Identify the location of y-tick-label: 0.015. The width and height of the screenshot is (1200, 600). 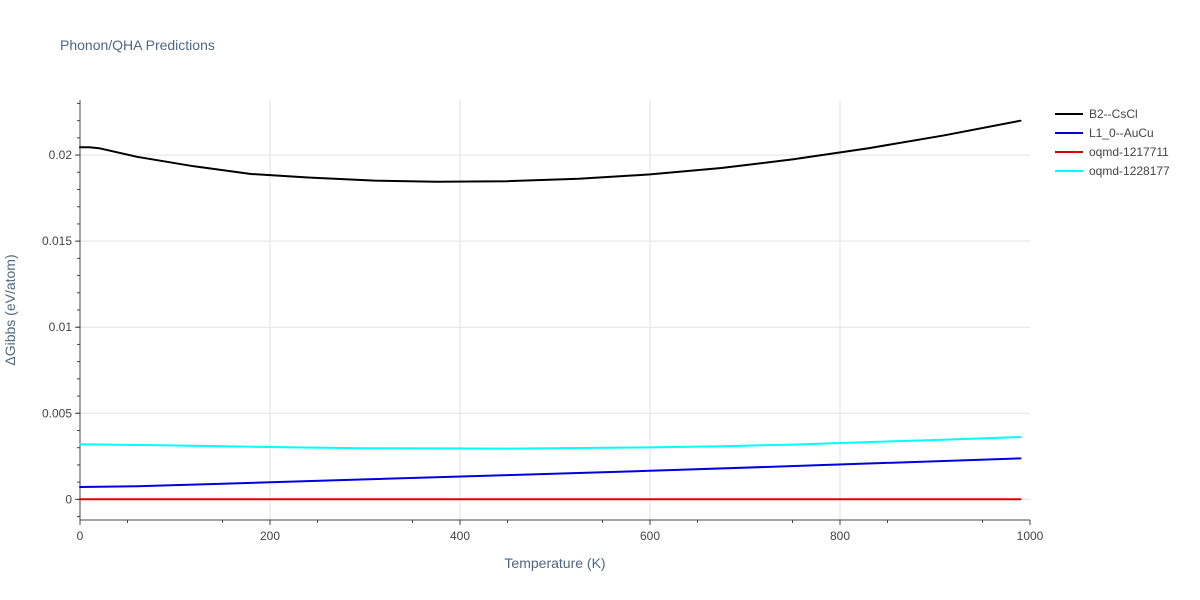
(57, 241).